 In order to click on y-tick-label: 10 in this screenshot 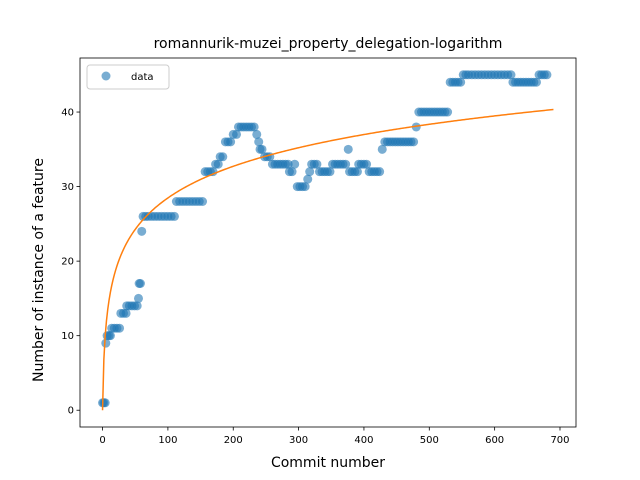, I will do `click(67, 336)`.